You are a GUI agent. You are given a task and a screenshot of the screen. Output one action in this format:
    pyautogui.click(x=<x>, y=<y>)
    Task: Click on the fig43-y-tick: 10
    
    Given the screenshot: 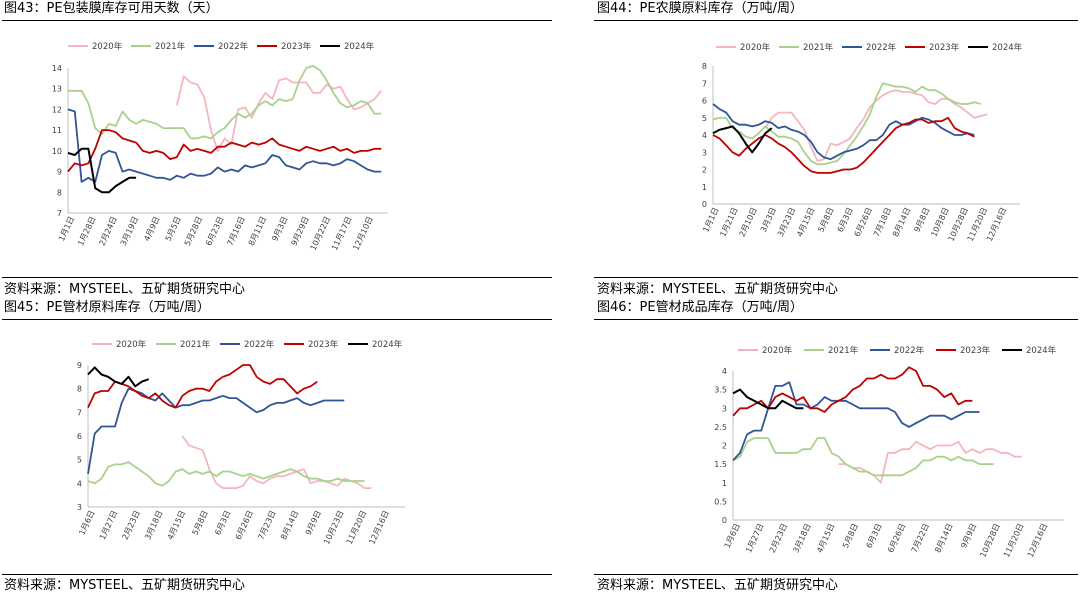 What is the action you would take?
    pyautogui.click(x=57, y=151)
    